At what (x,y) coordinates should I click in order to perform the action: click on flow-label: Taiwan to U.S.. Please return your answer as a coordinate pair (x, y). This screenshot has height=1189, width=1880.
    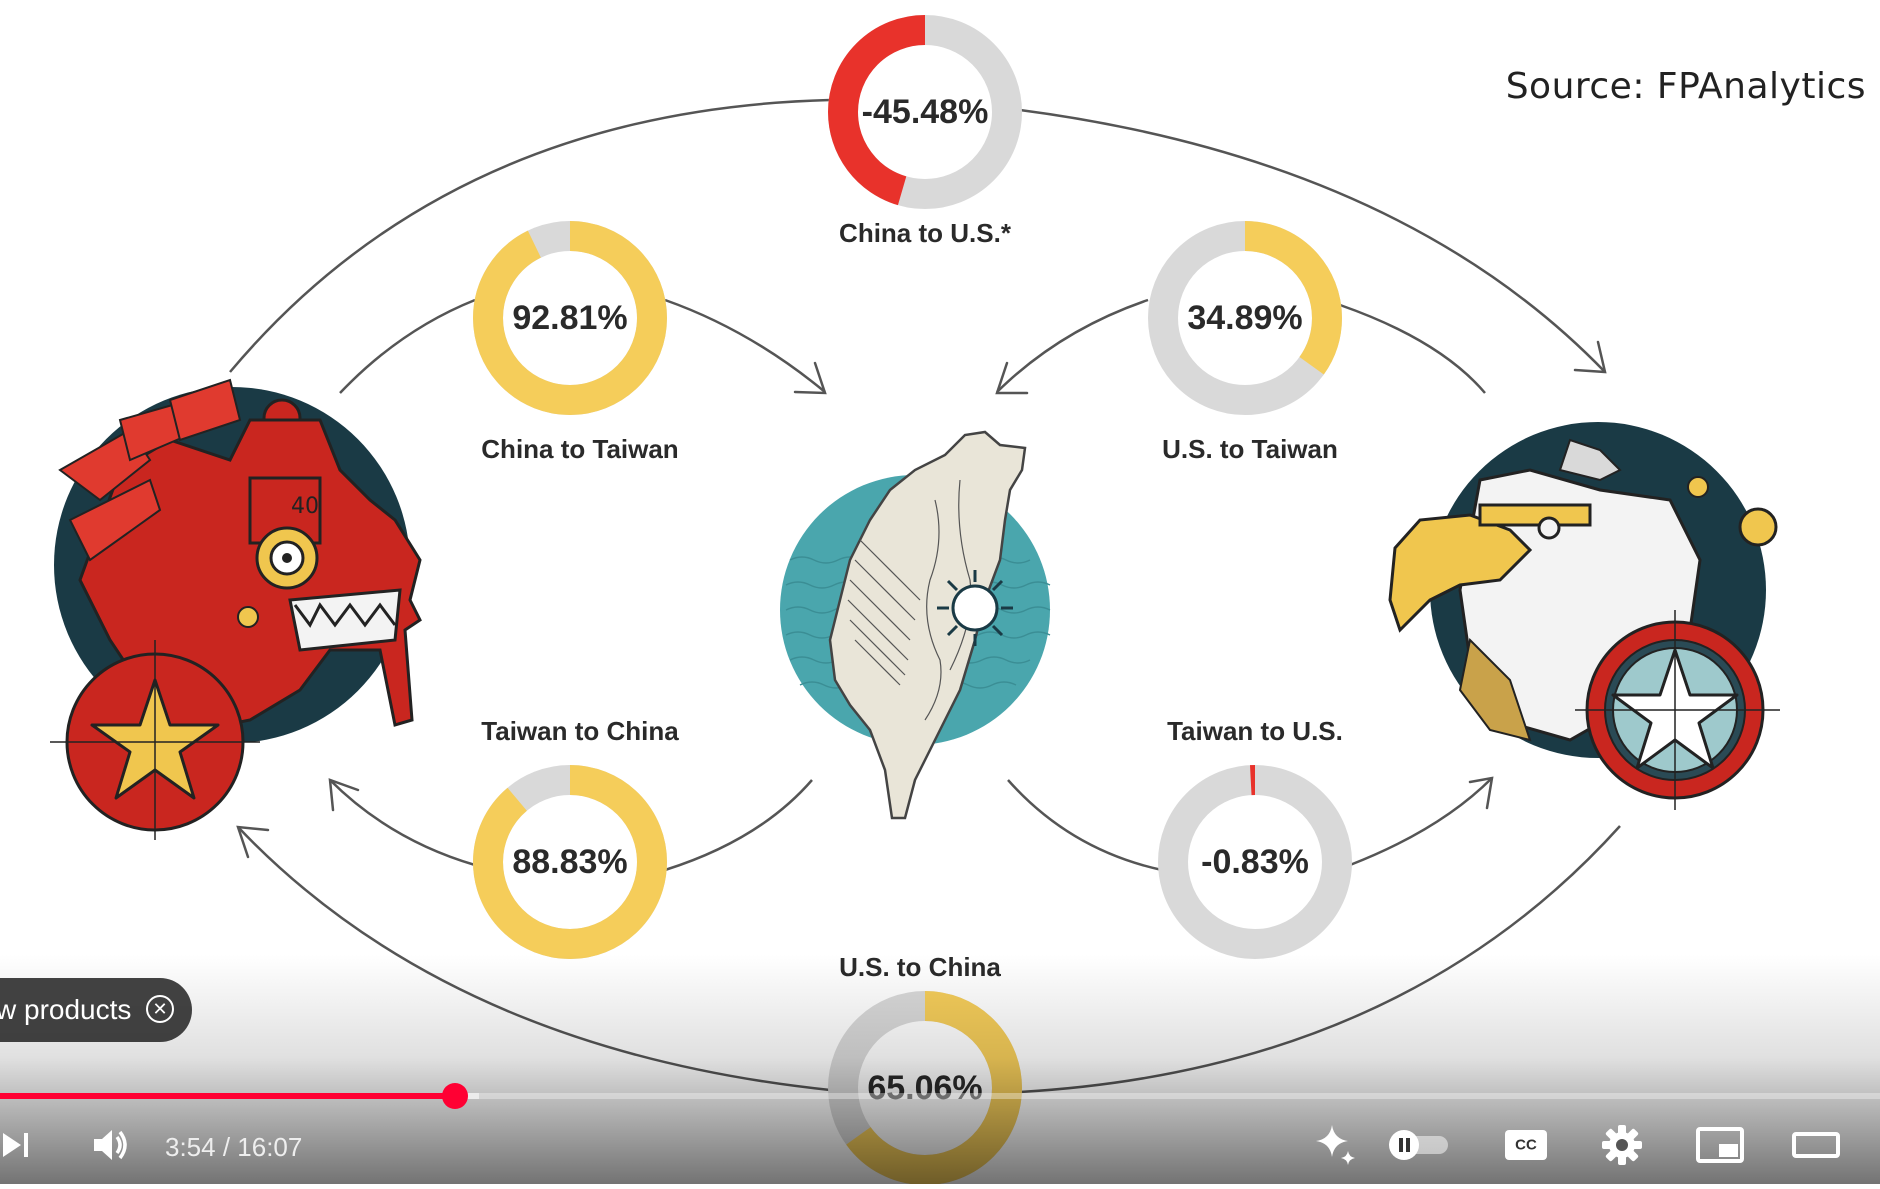
    Looking at the image, I should click on (1255, 731).